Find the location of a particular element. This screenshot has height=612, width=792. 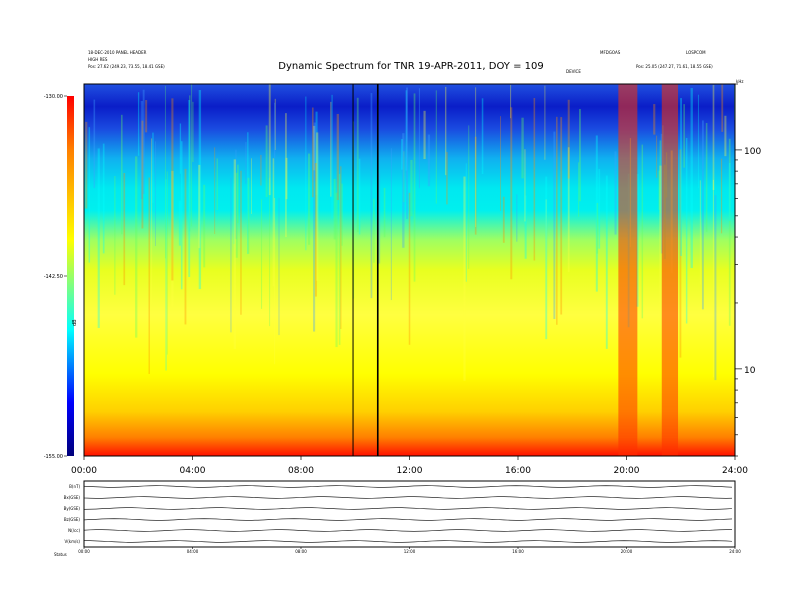

lower-x-tick-label: 24:00 is located at coordinates (735, 551).